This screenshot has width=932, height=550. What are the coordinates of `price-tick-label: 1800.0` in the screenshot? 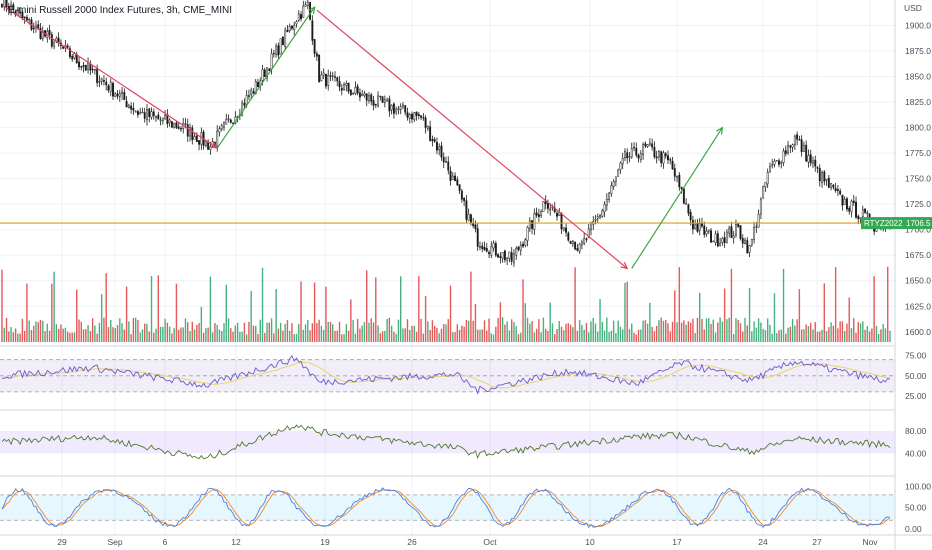 It's located at (918, 128).